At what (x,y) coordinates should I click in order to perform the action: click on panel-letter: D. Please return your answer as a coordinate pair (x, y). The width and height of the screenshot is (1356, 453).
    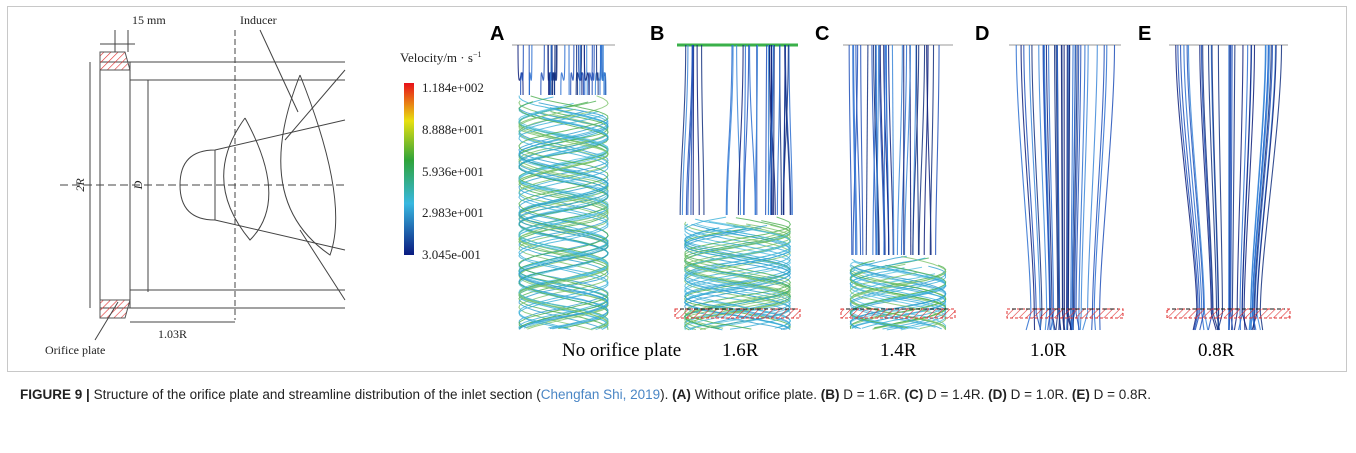
    Looking at the image, I should click on (982, 34).